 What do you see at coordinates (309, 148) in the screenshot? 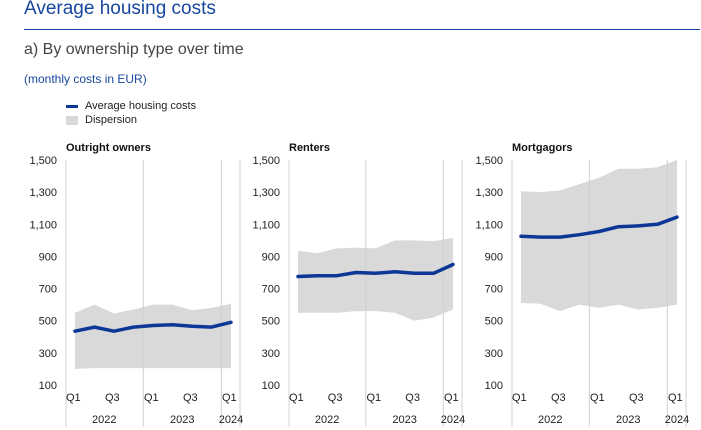
I see `chart-title: Renters` at bounding box center [309, 148].